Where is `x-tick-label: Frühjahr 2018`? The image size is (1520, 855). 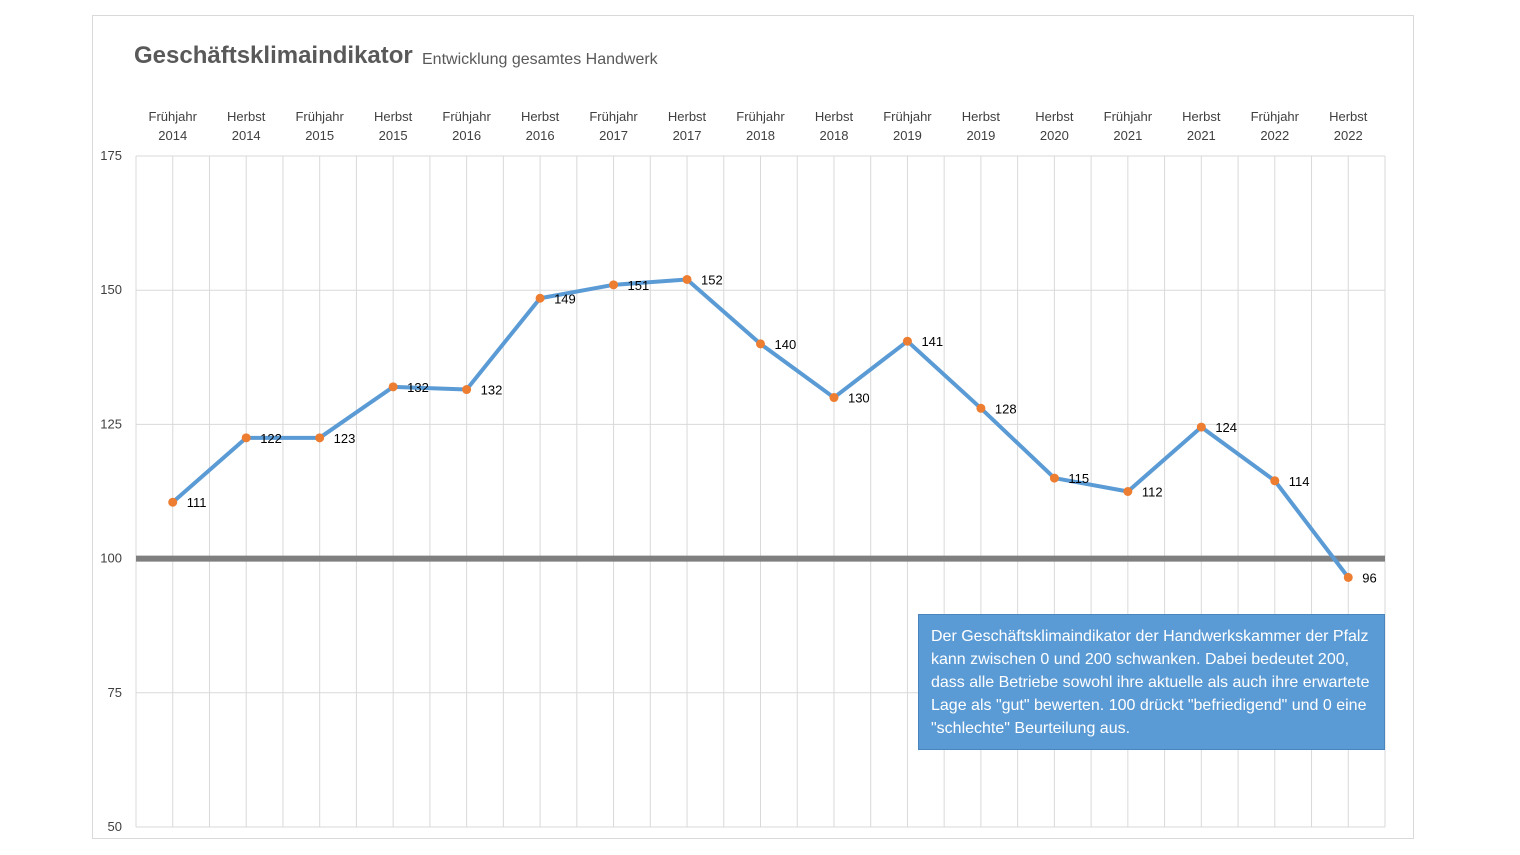 x-tick-label: Frühjahr 2018 is located at coordinates (760, 126).